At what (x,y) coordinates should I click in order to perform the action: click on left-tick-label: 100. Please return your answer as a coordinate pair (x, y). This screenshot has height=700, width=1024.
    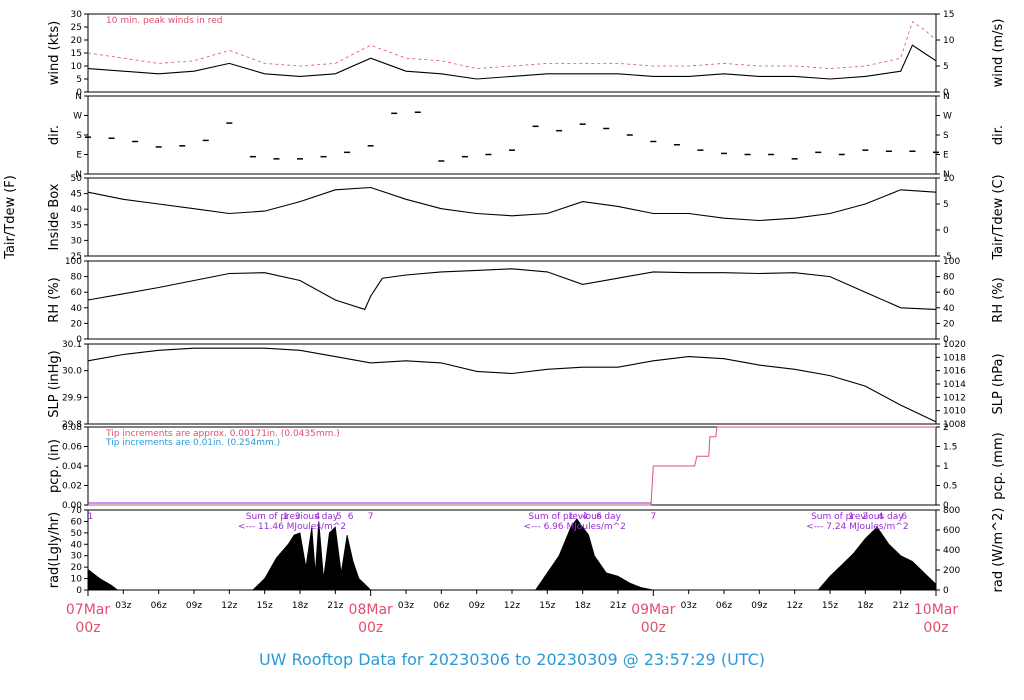
    Looking at the image, I should click on (73, 262).